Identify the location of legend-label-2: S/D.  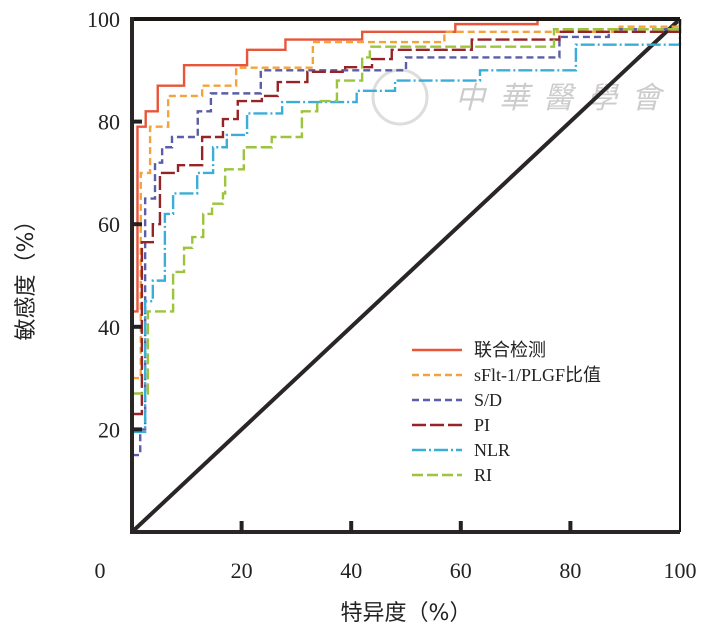
(488, 400).